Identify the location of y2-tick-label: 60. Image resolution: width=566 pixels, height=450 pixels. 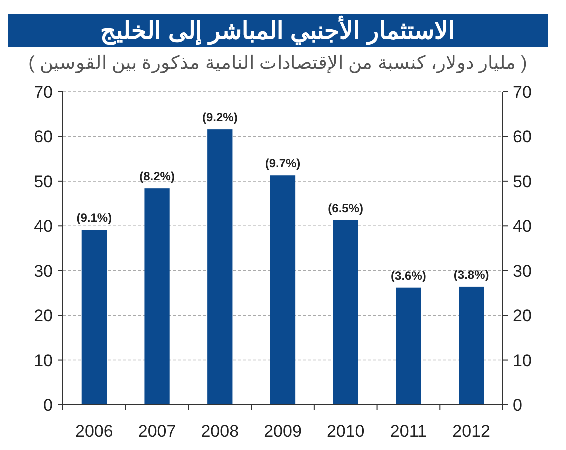
(522, 137).